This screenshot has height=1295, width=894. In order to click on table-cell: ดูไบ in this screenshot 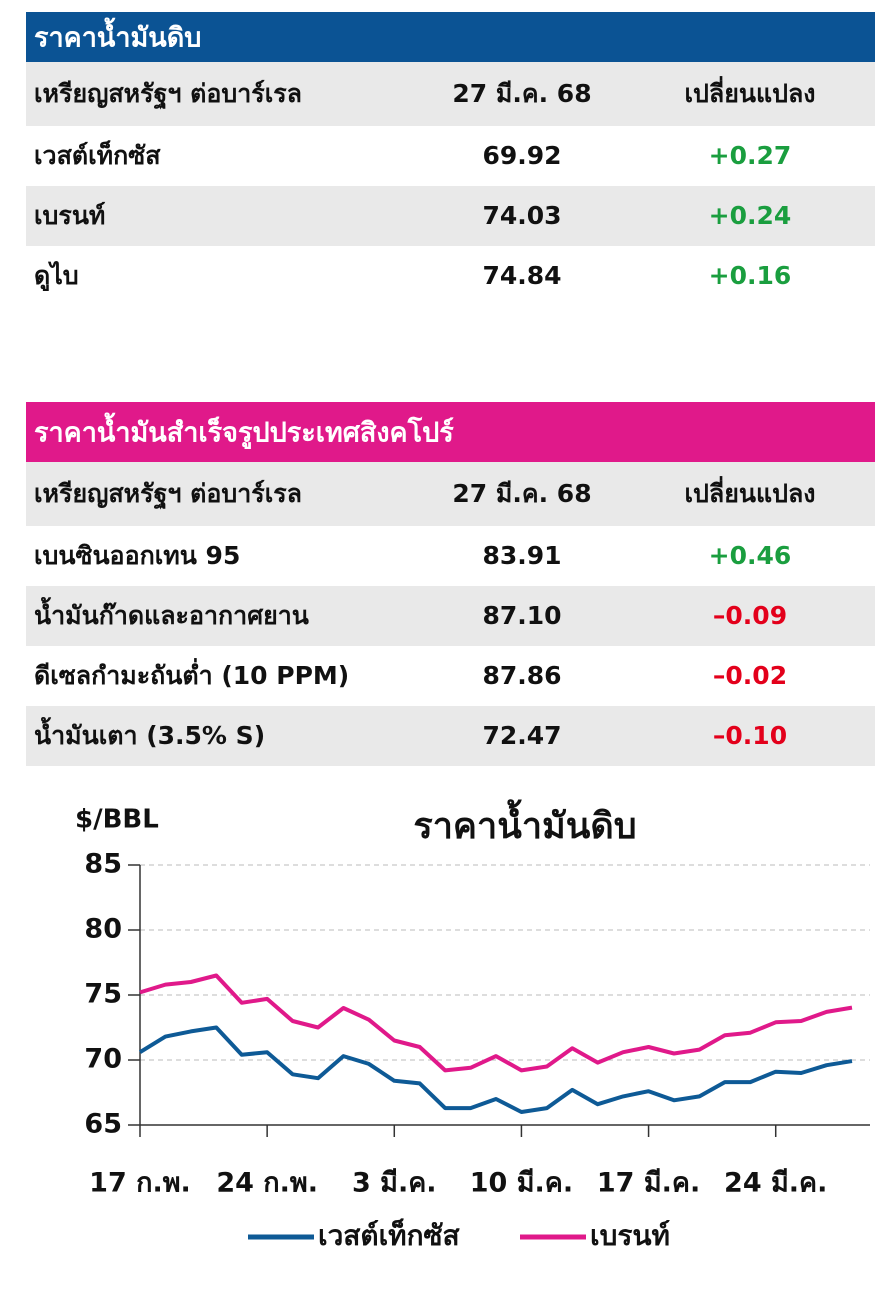, I will do `click(56, 276)`.